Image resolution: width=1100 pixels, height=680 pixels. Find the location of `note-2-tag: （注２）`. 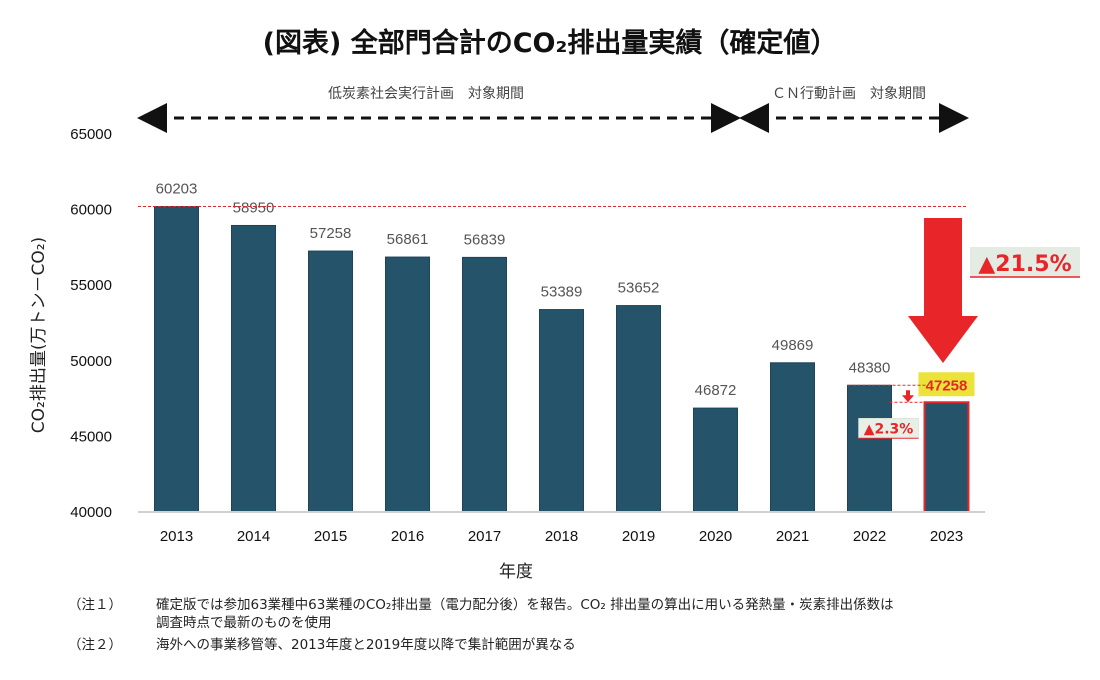

note-2-tag: （注２） is located at coordinates (95, 645).